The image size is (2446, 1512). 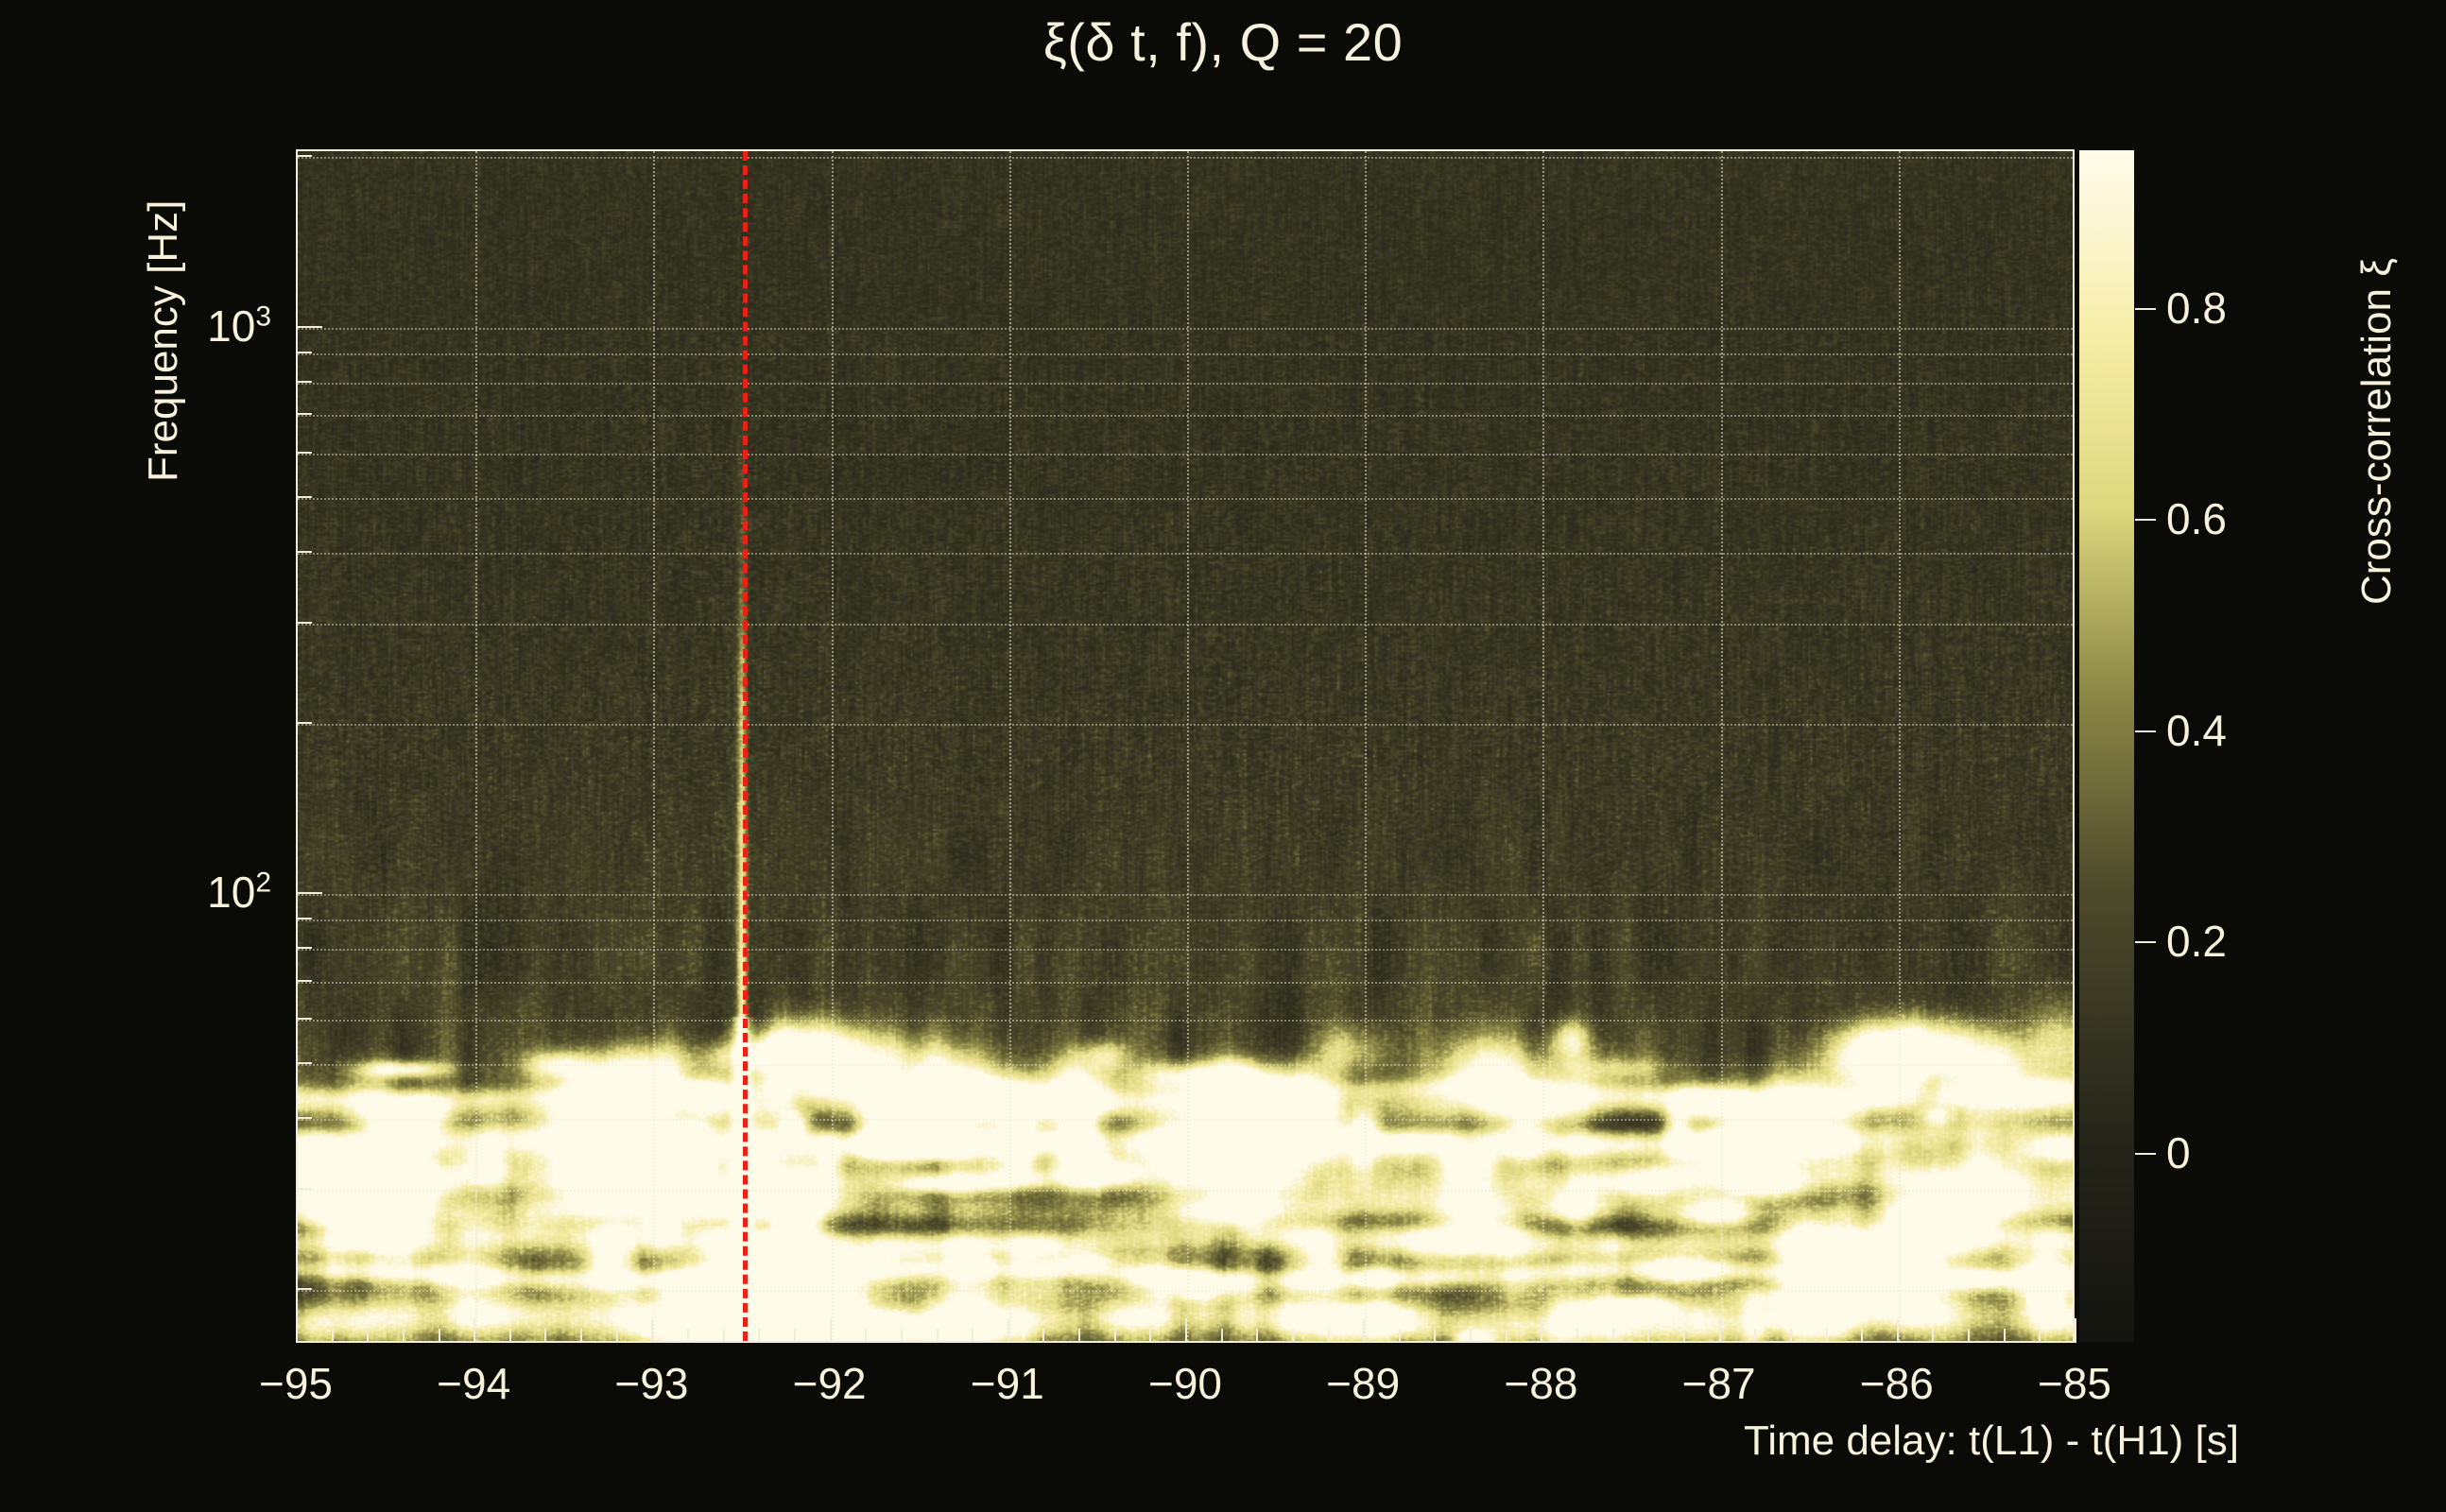 I want to click on x-tick-label: −89, so click(x=1363, y=1383).